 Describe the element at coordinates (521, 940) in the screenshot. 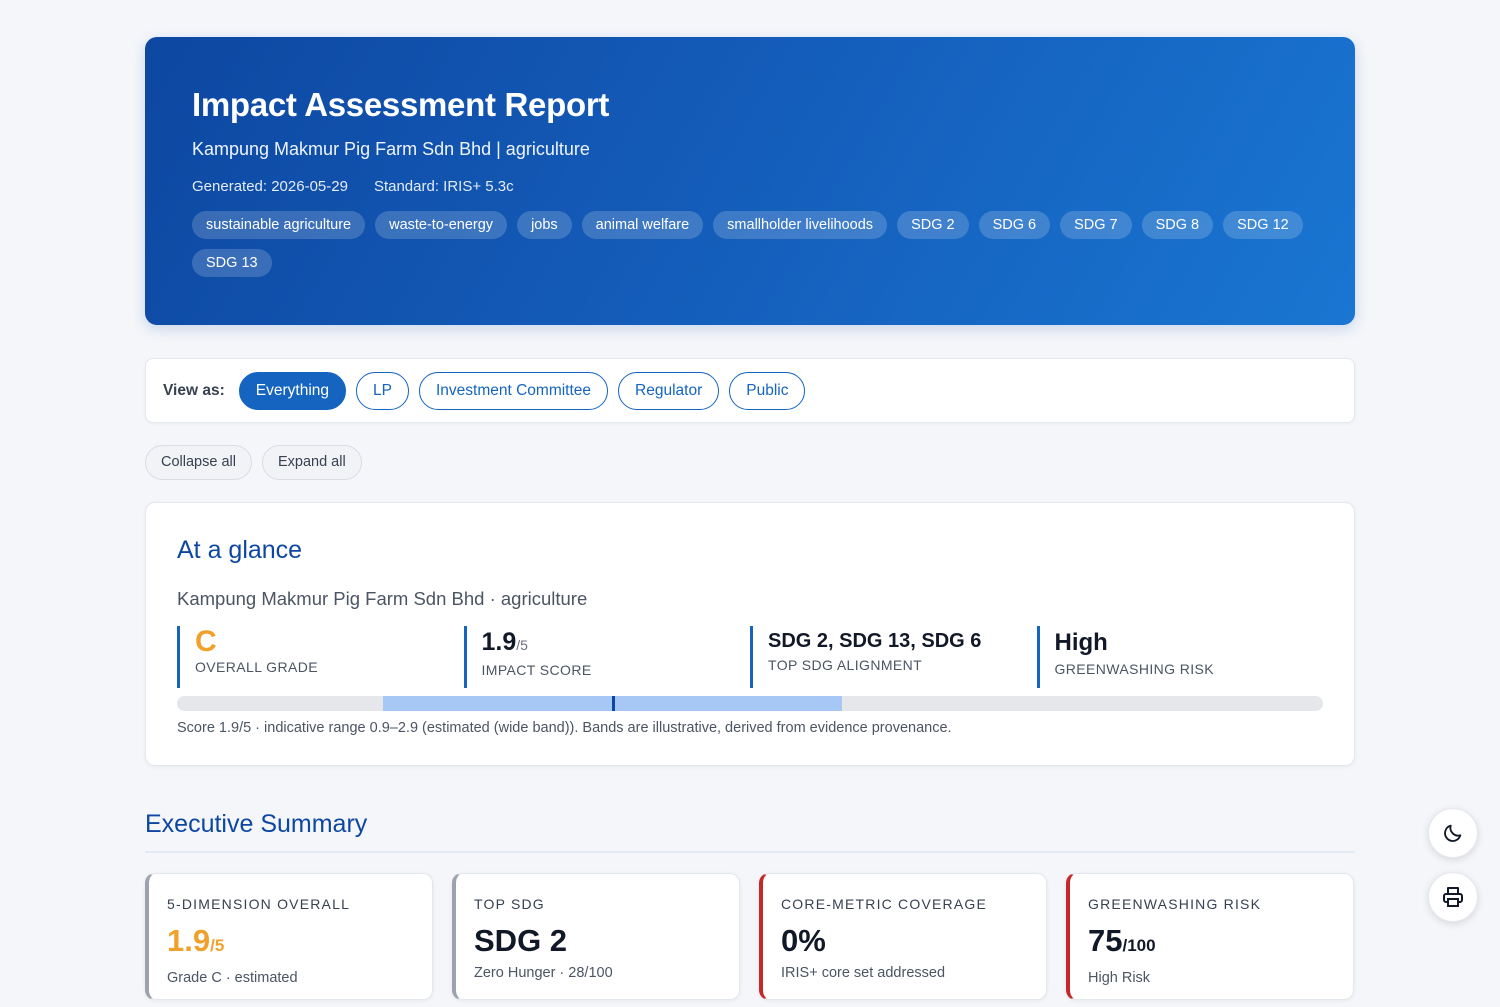

I see `card-value: SDG 2` at that location.